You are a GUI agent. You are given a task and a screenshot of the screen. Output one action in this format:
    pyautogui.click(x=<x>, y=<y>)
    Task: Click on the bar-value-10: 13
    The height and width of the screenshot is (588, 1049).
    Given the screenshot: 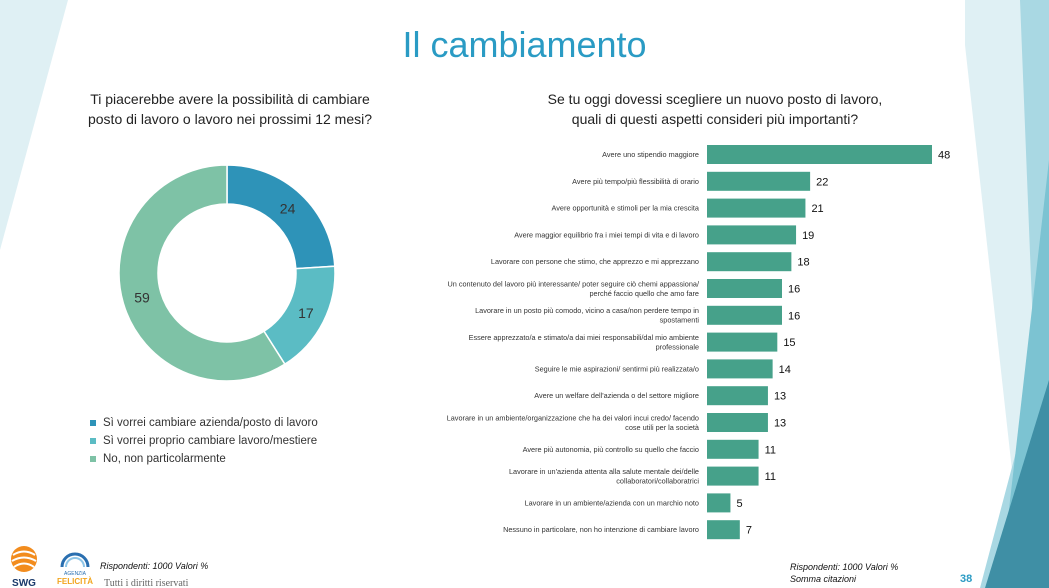 What is the action you would take?
    pyautogui.click(x=780, y=397)
    